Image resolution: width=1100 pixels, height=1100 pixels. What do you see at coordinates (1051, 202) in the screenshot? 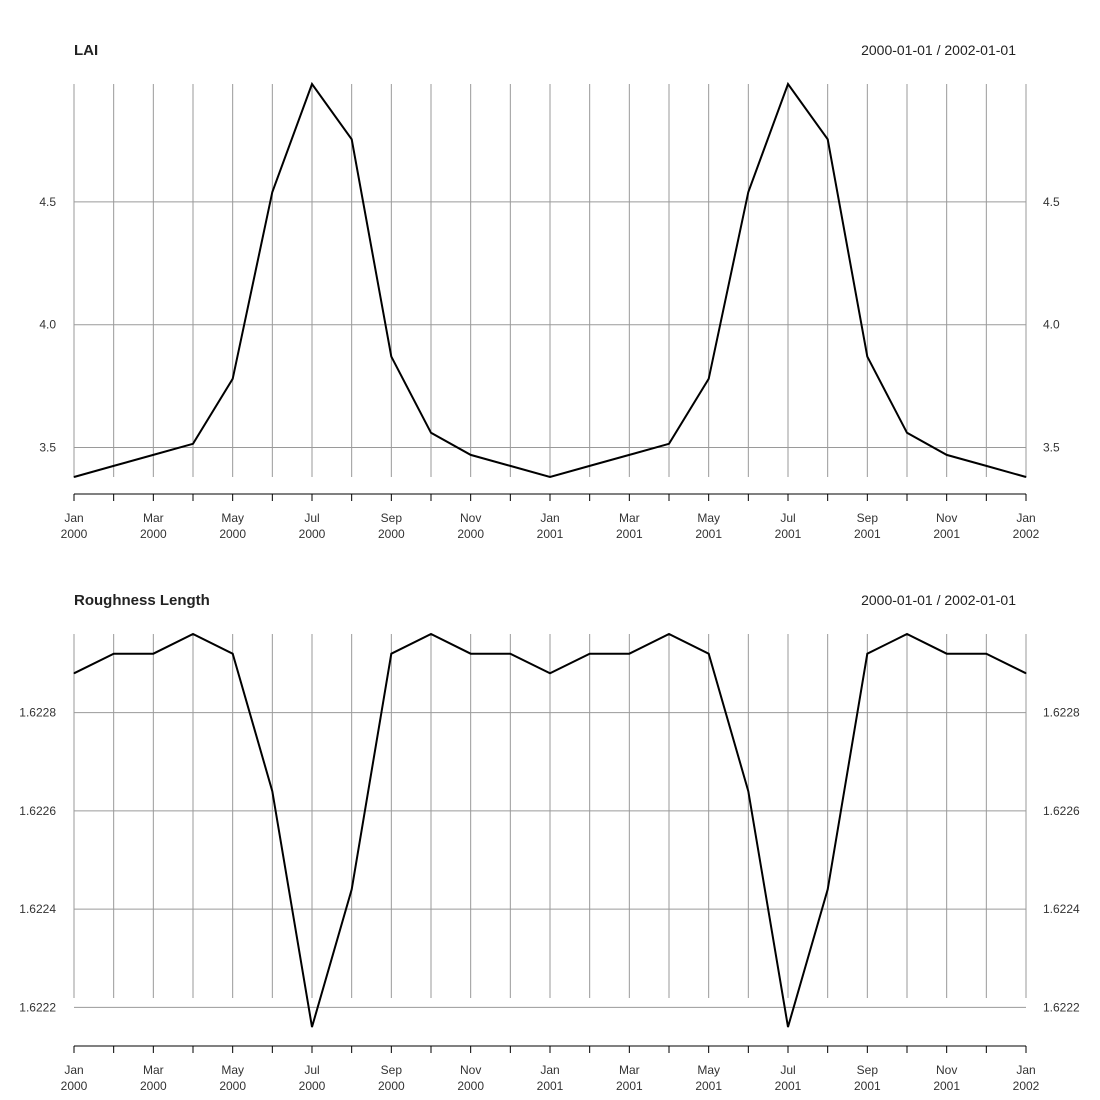
I see `y-tick-label-right: 4.5` at bounding box center [1051, 202].